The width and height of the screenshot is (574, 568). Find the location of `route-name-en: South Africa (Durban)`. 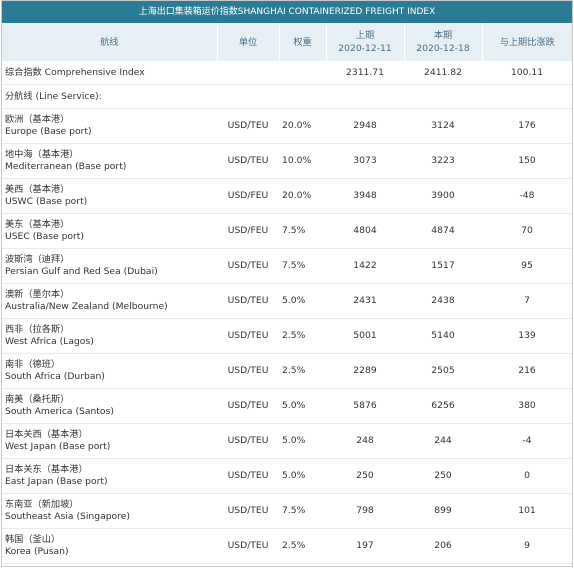

route-name-en: South Africa (Durban) is located at coordinates (55, 376).